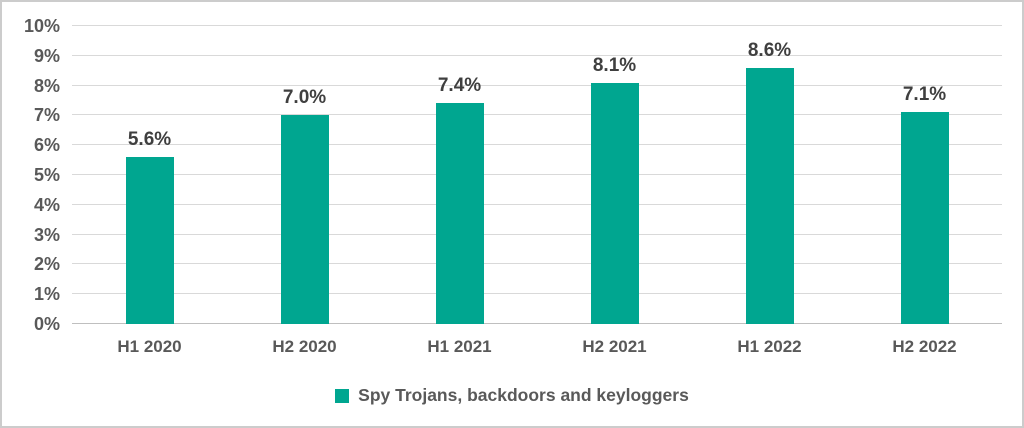 This screenshot has width=1024, height=428. I want to click on legend: Spy Trojans, backdoors and keyloggers, so click(512, 395).